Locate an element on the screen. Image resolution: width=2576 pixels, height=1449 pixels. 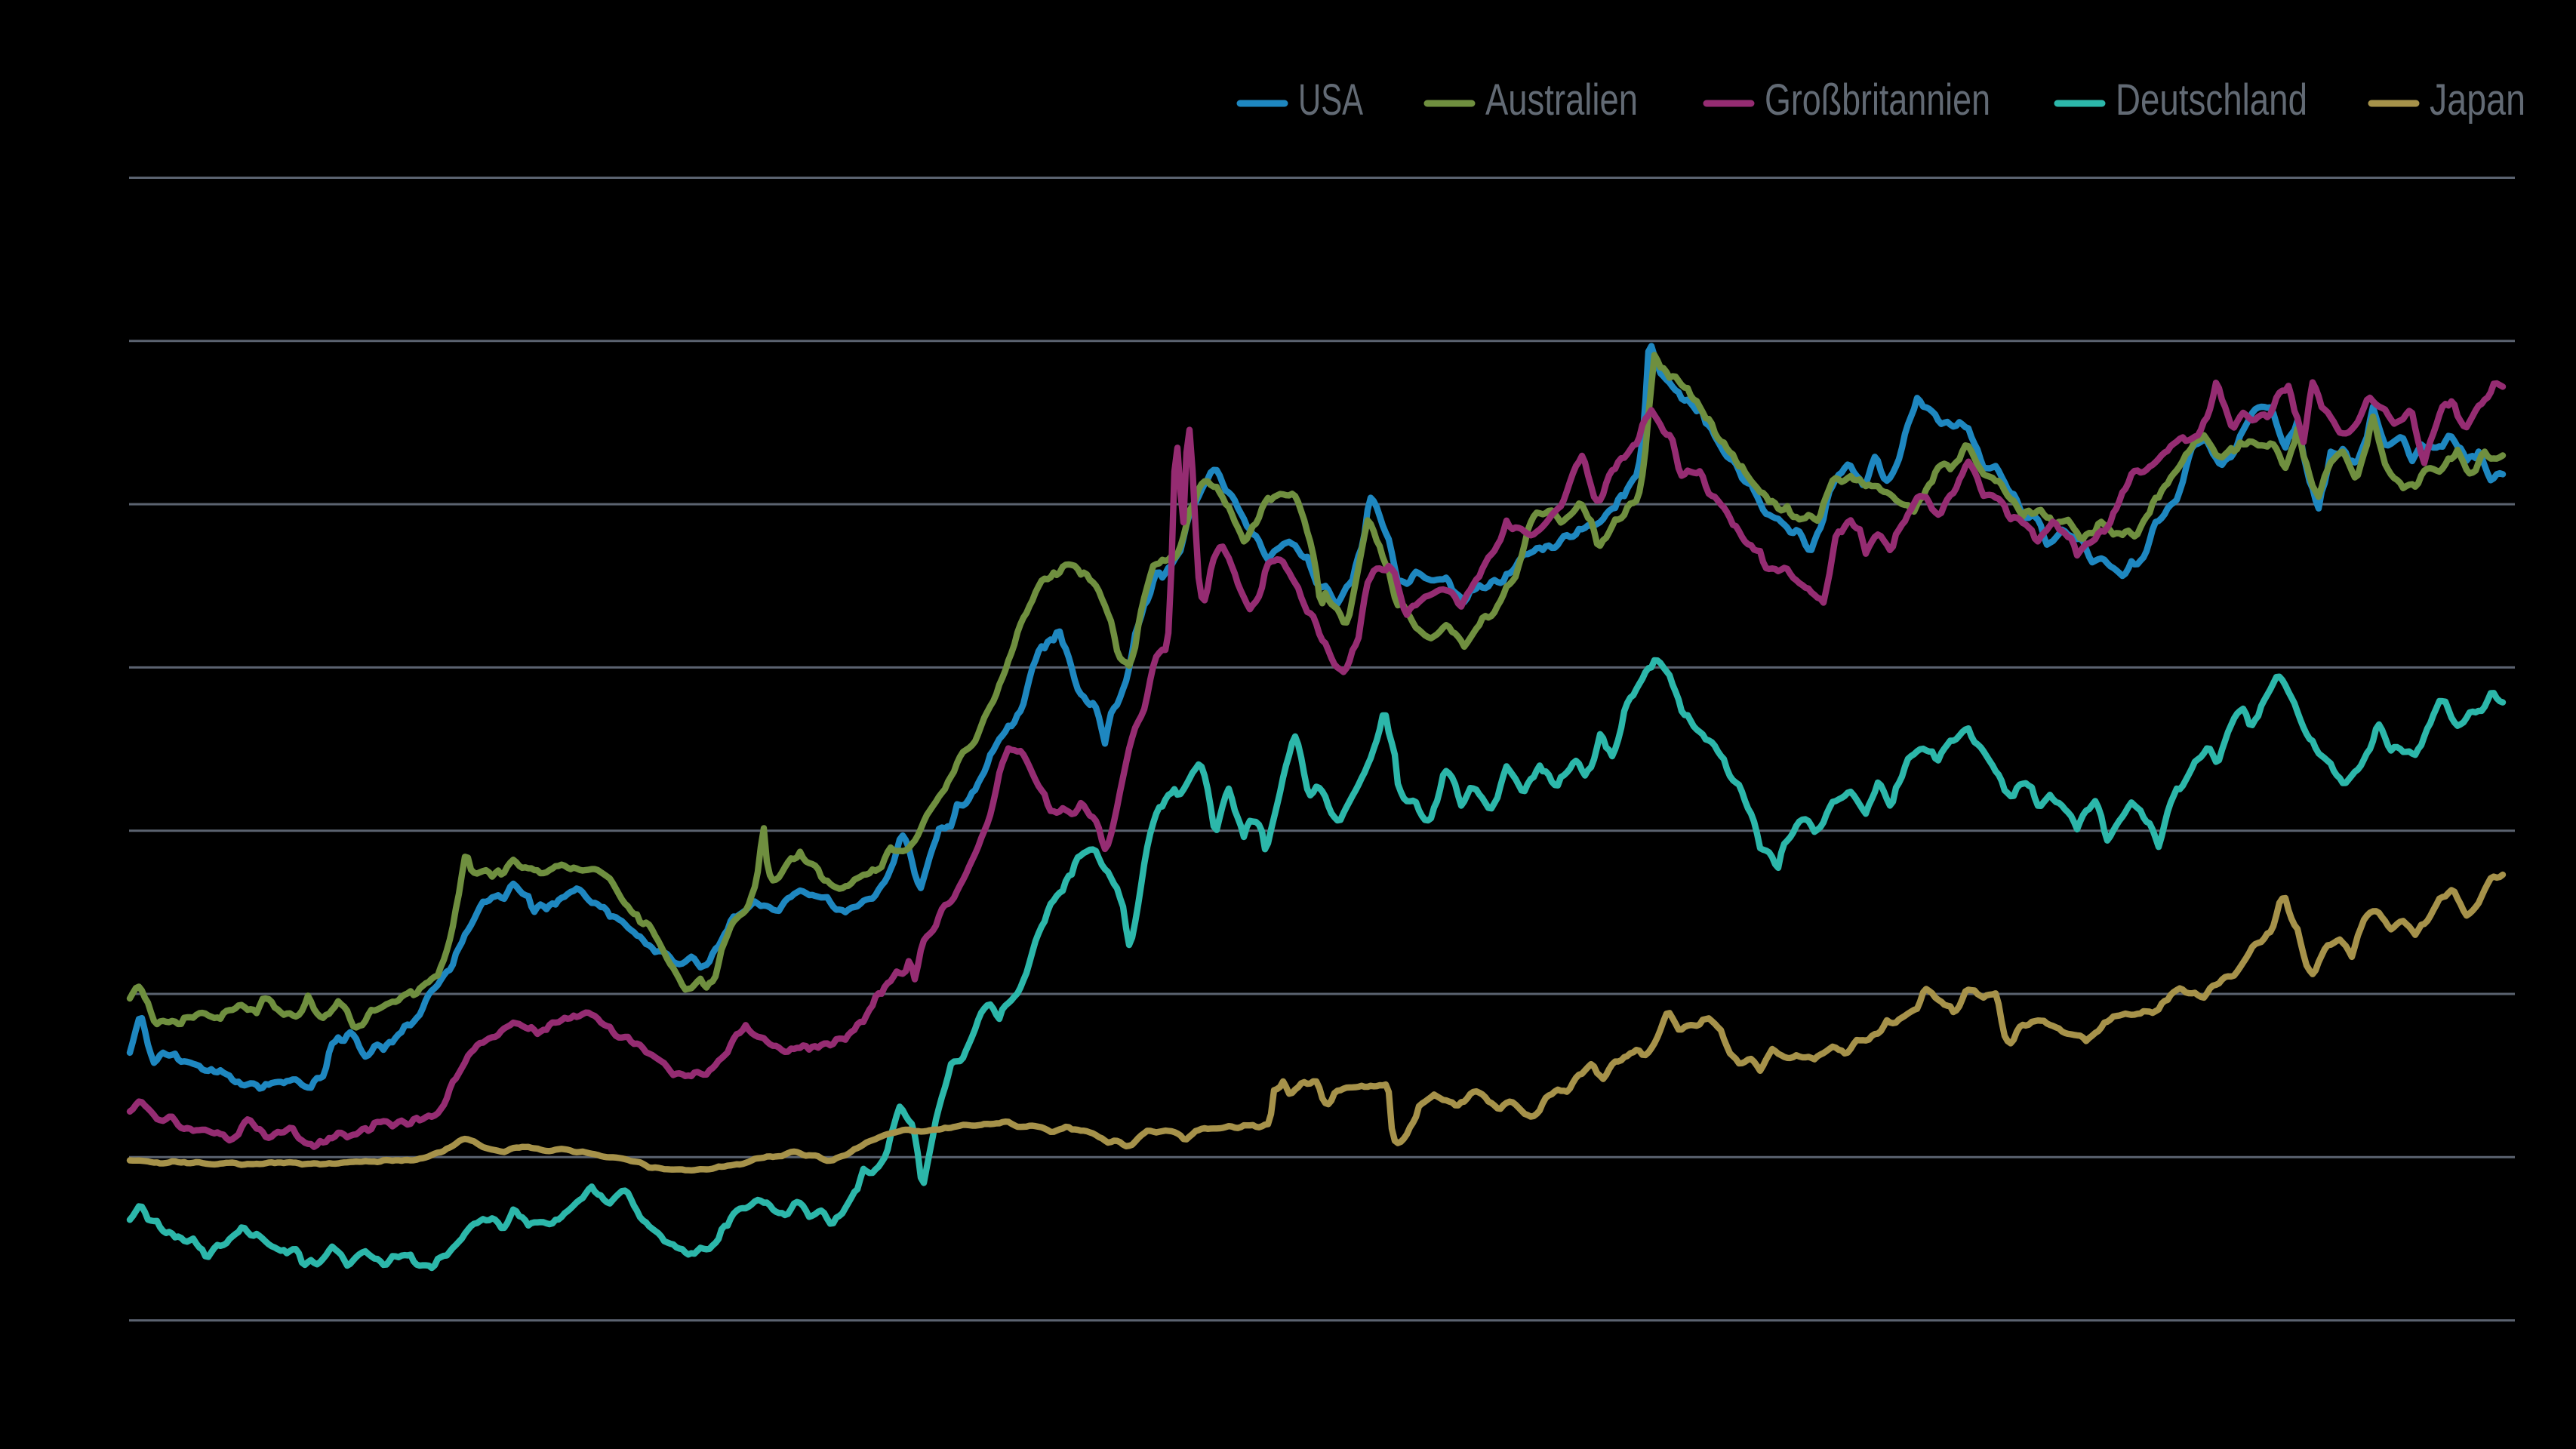
svg-text: Australien is located at coordinates (1561, 100).